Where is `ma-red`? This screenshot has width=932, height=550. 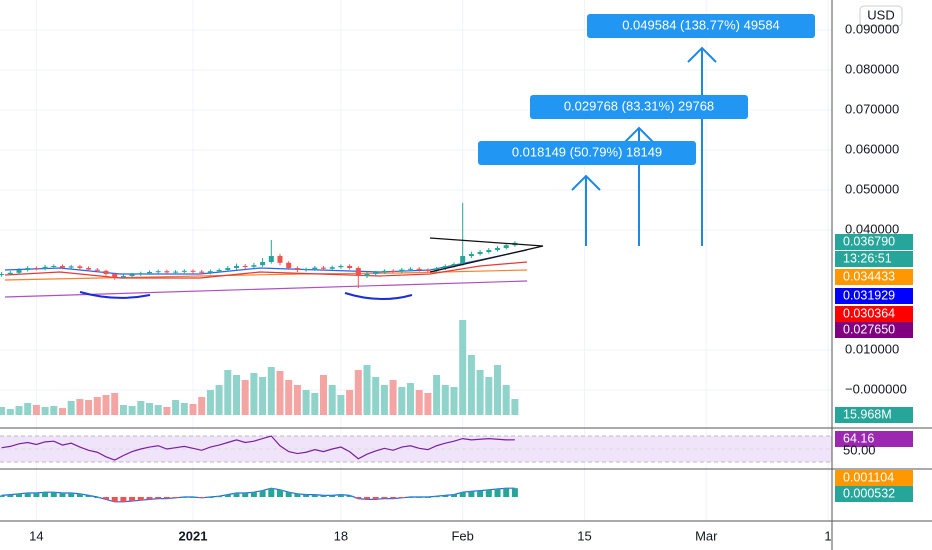 ma-red is located at coordinates (266, 270).